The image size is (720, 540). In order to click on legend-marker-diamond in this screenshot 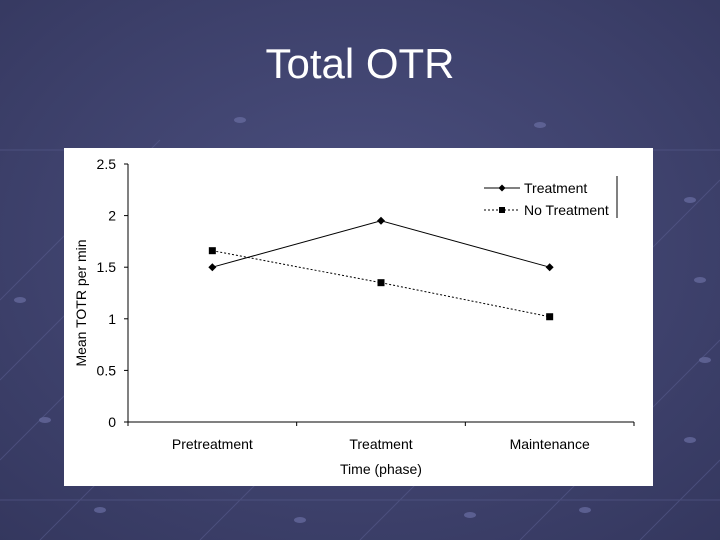, I will do `click(502, 188)`.